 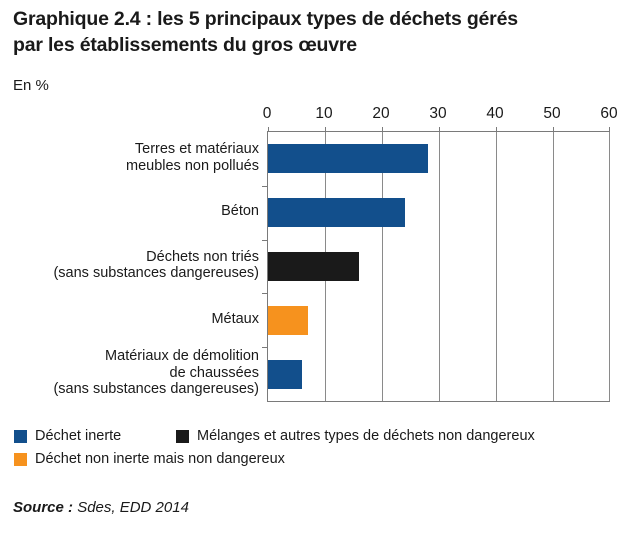 What do you see at coordinates (240, 211) in the screenshot?
I see `category-label-2: Béton` at bounding box center [240, 211].